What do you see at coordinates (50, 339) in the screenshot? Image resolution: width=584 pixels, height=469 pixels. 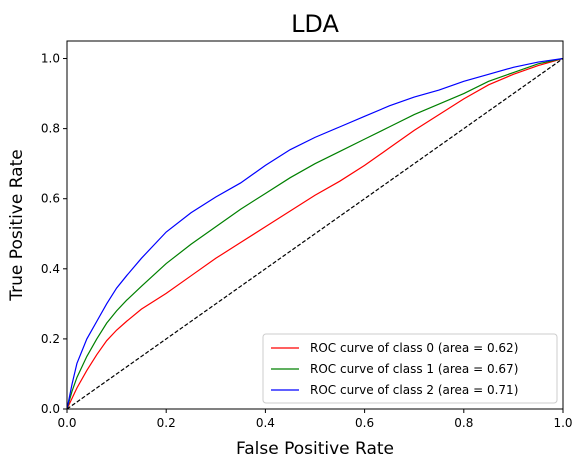 I see `y-tick-label: 0.2` at bounding box center [50, 339].